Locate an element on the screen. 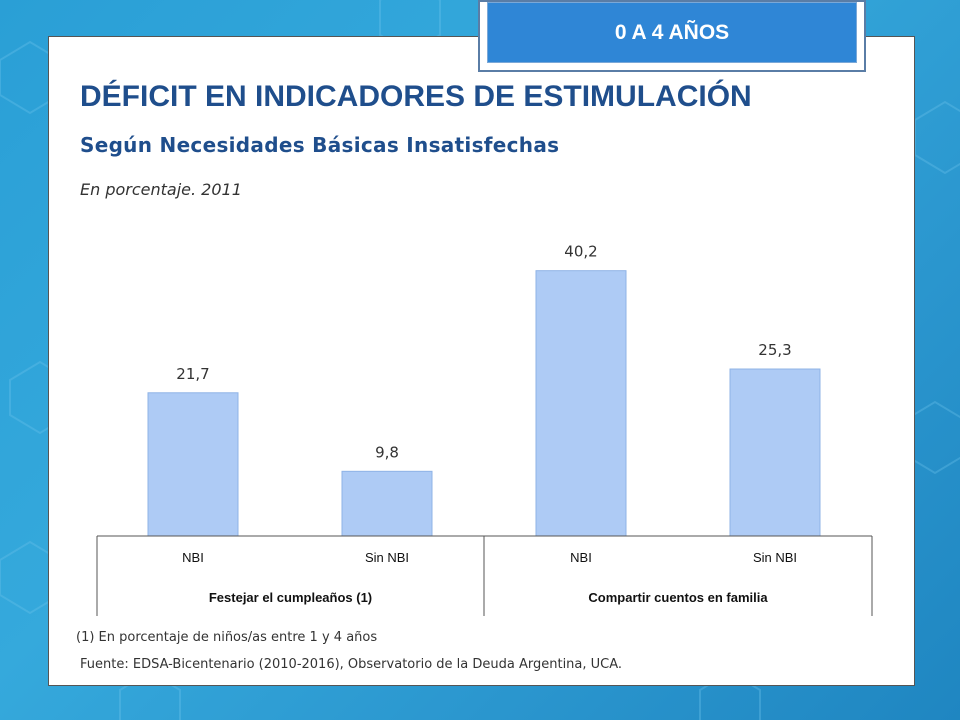  chart-caption: En porcentaje. 2011 is located at coordinates (161, 189).